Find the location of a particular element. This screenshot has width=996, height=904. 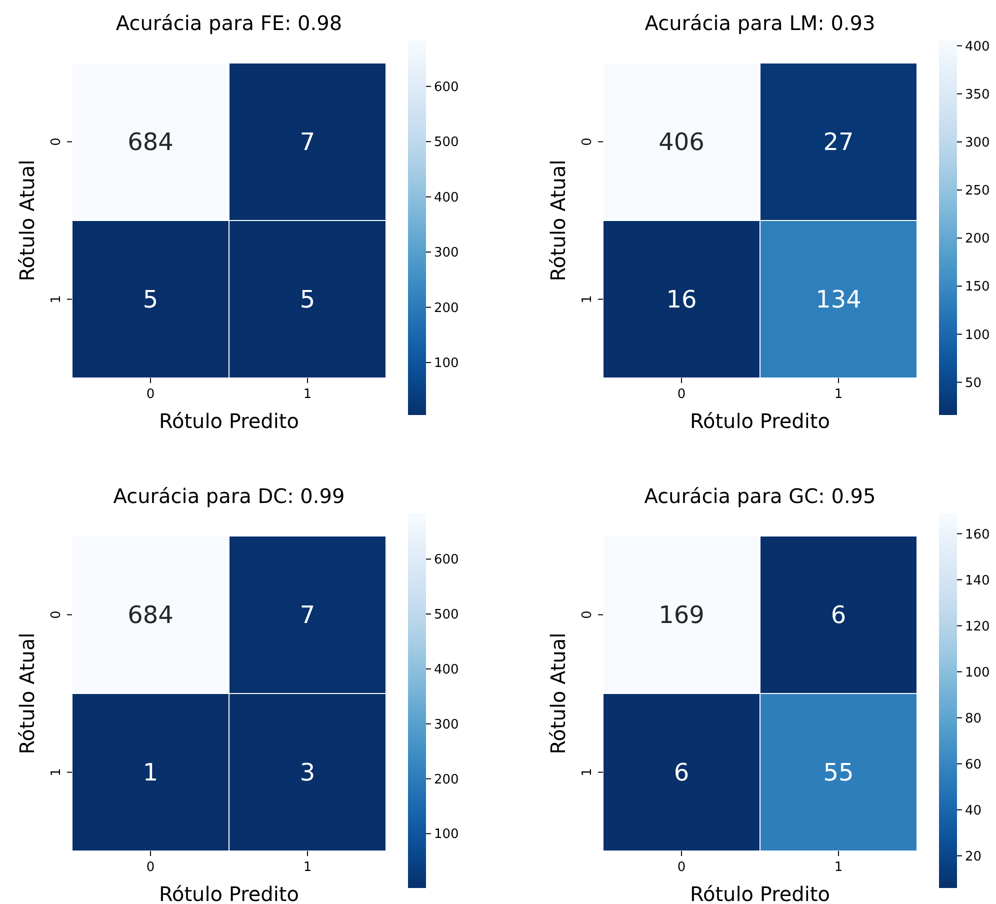

color-bar-label: 250 is located at coordinates (977, 191).